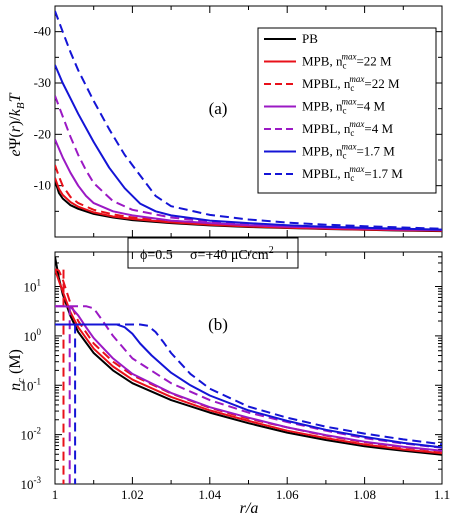 Image resolution: width=454 pixels, height=518 pixels. Describe the element at coordinates (31, 384) in the screenshot. I see `b-ytick-label: 10⁻¹` at that location.